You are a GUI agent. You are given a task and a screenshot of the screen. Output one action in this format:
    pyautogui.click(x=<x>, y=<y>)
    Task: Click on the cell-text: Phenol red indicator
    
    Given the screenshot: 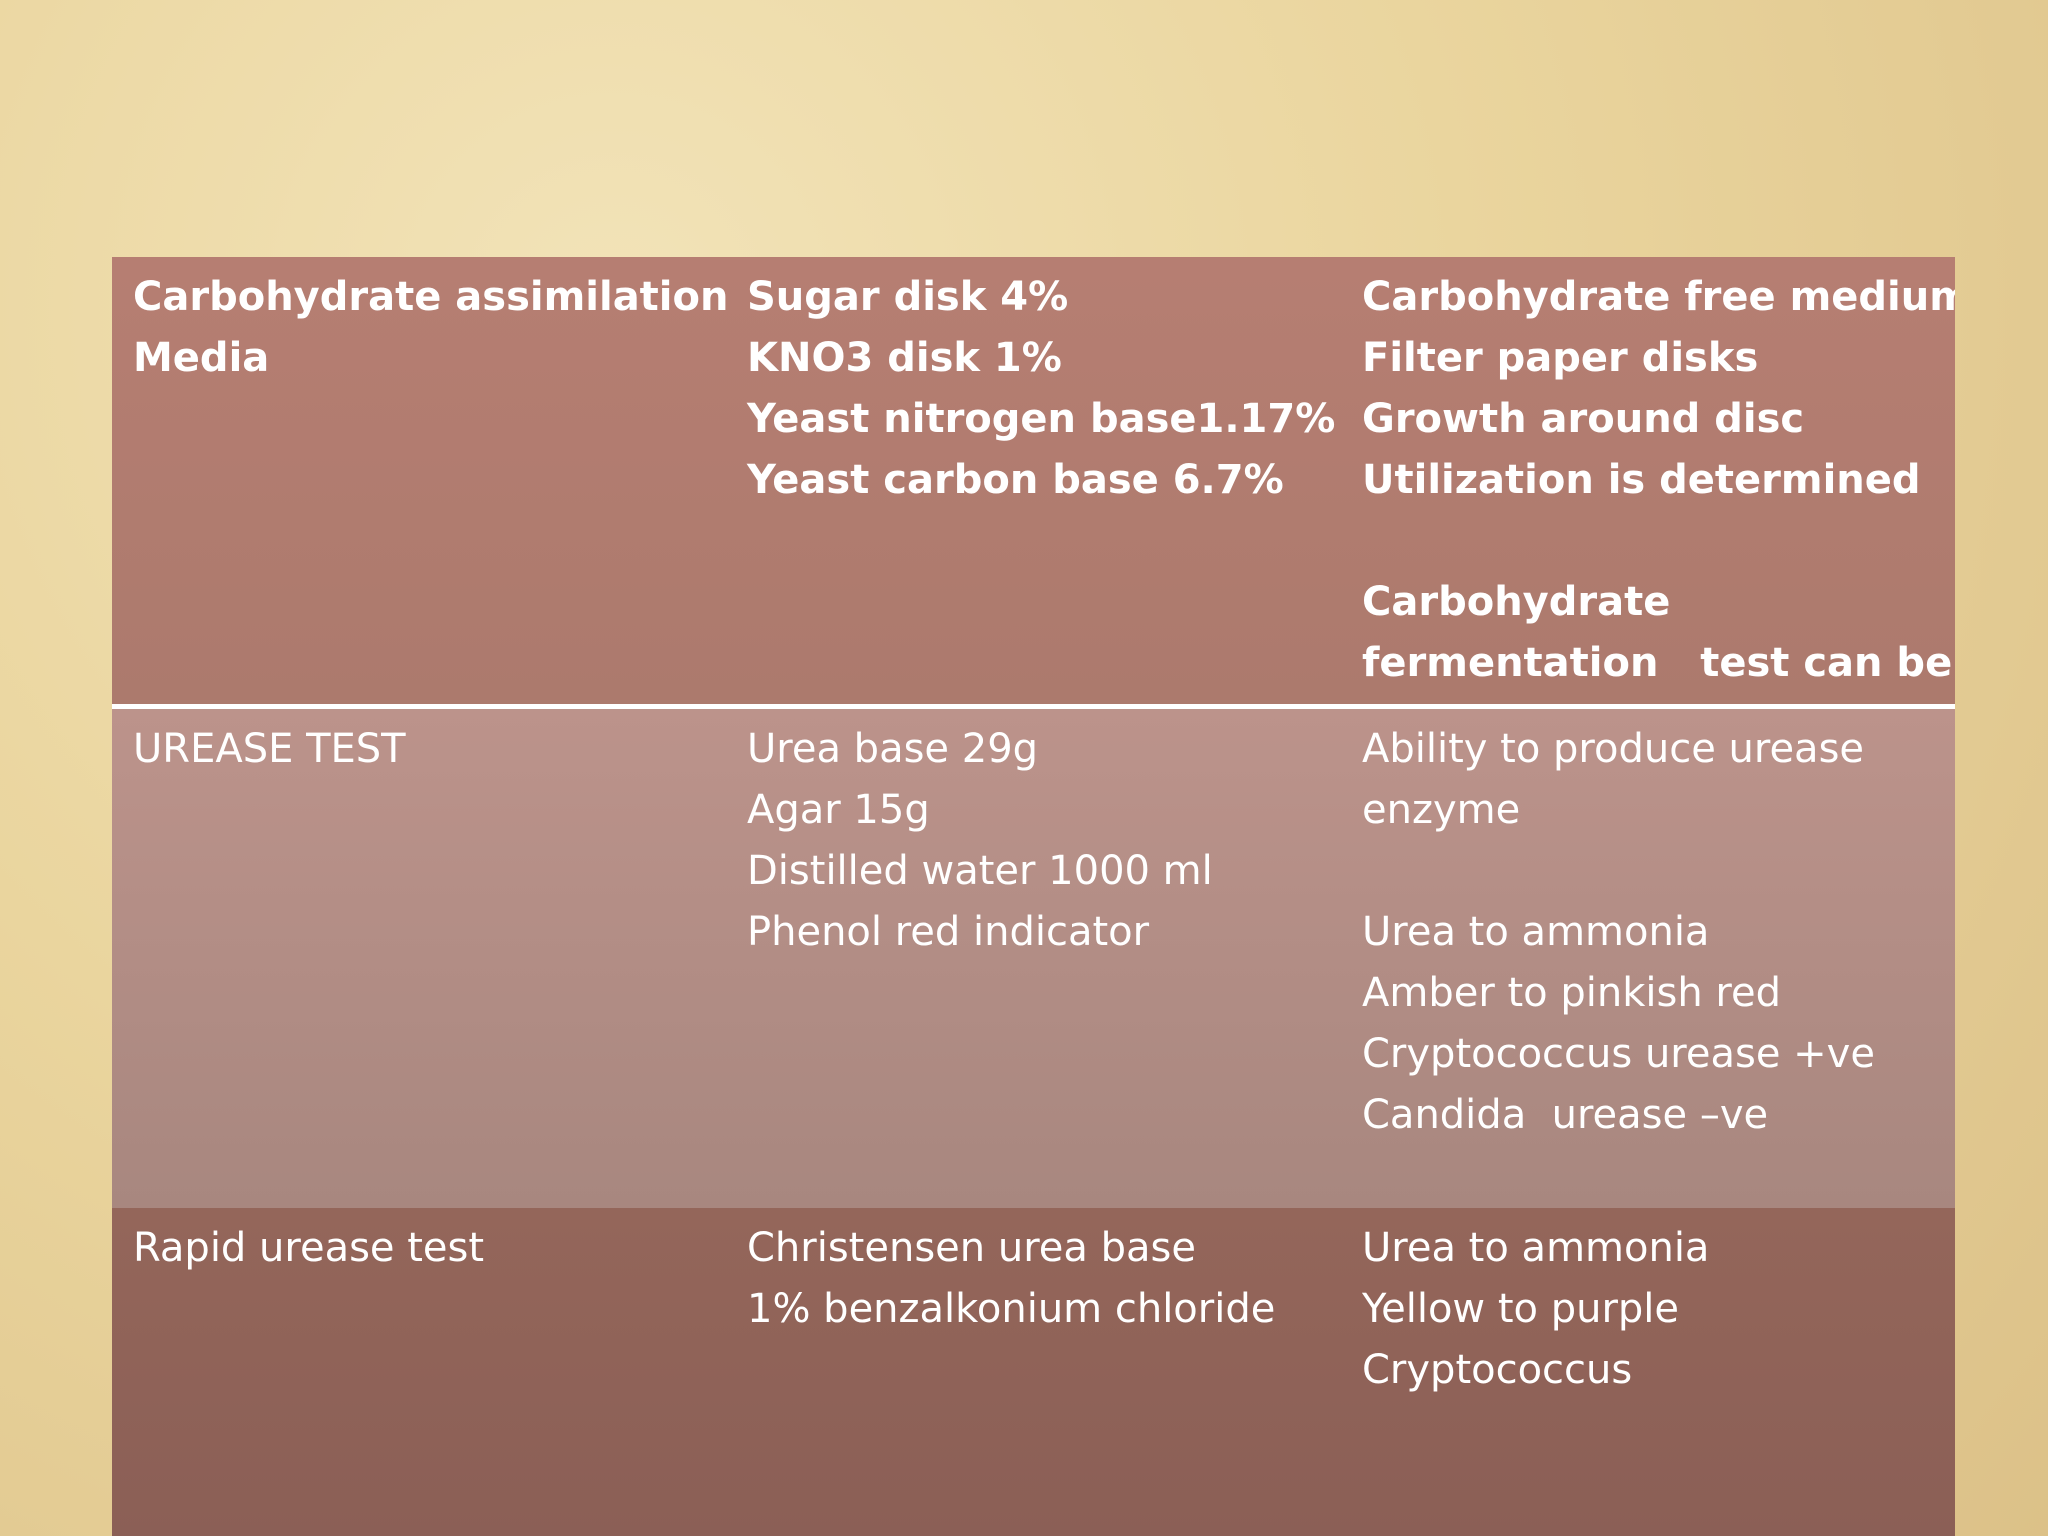 What is the action you would take?
    pyautogui.click(x=948, y=932)
    